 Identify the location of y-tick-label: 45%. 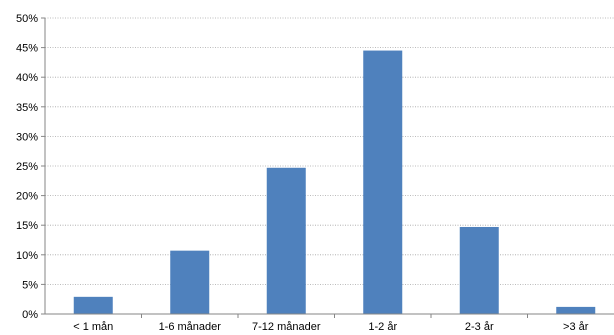
(27, 49).